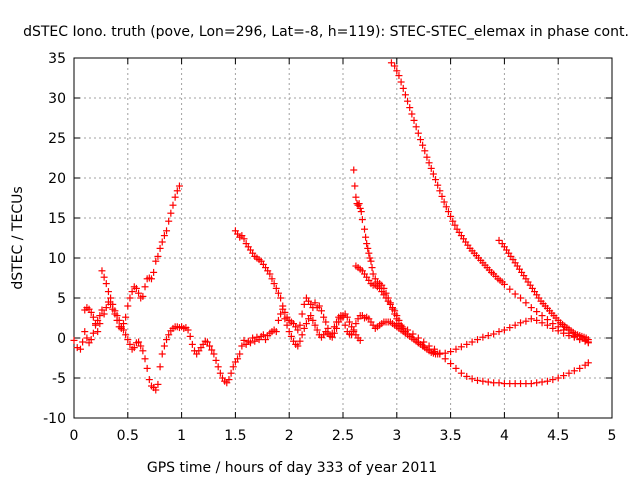 Image resolution: width=640 pixels, height=480 pixels. I want to click on y-tick-label: 5, so click(61, 299).